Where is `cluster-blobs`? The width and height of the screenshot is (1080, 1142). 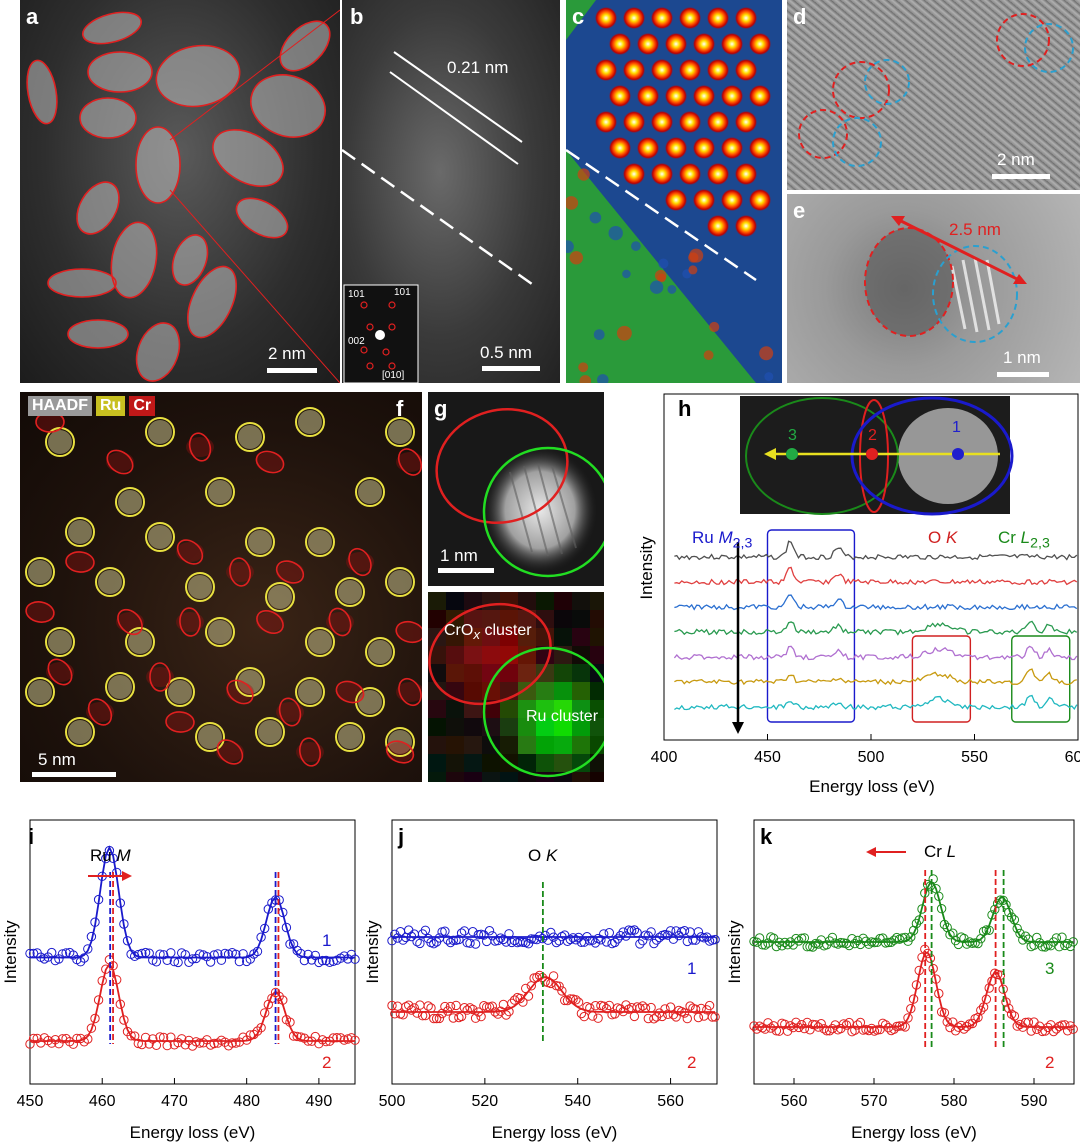
cluster-blobs is located at coordinates (224, 586).